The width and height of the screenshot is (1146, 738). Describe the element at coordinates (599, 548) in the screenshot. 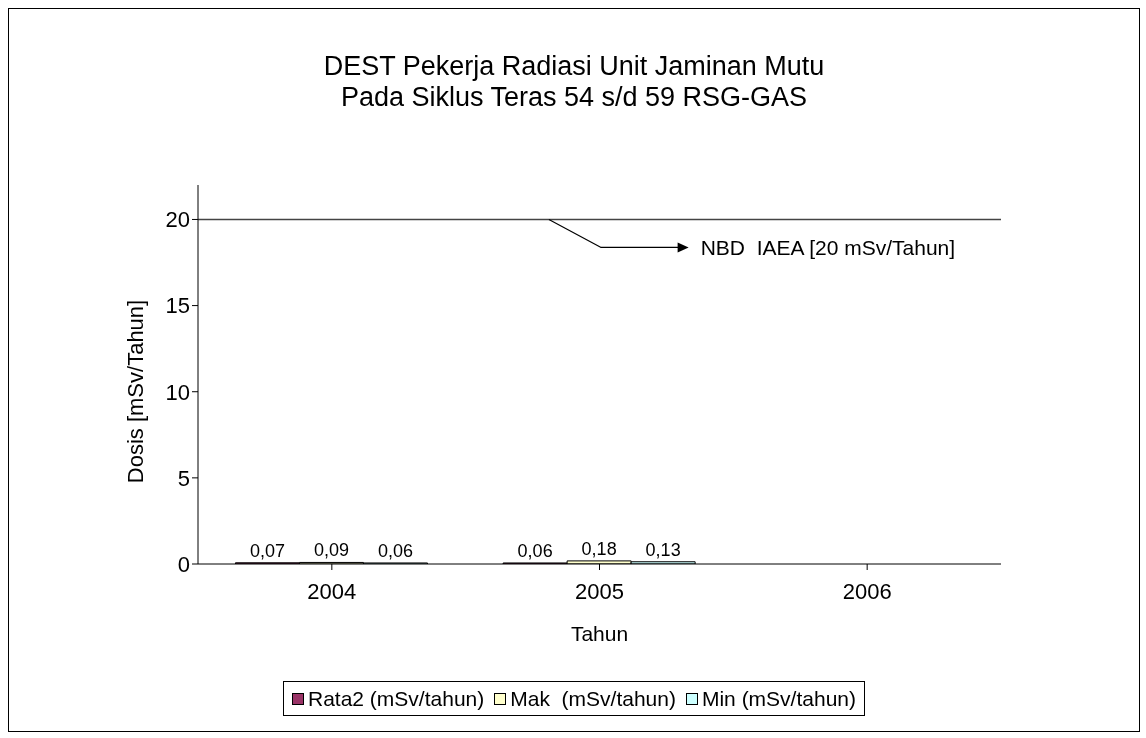

I see `data-label: 0,18` at that location.